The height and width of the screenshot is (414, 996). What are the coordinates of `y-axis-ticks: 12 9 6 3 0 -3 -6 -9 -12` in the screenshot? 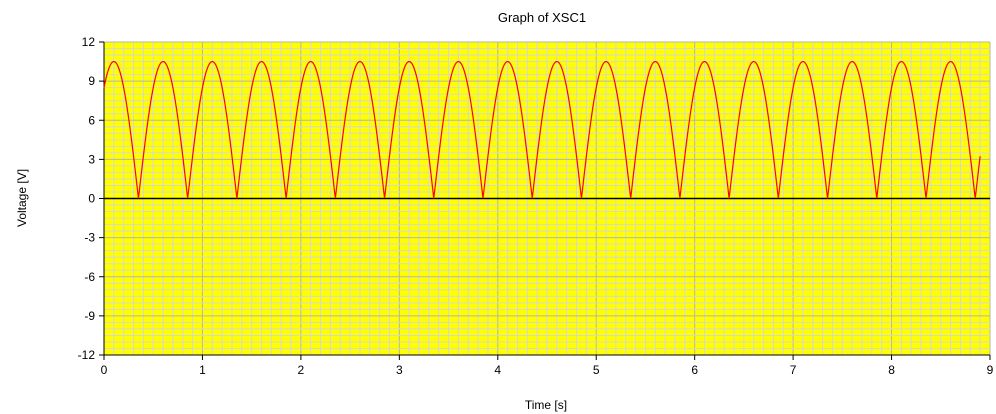 It's located at (91, 198).